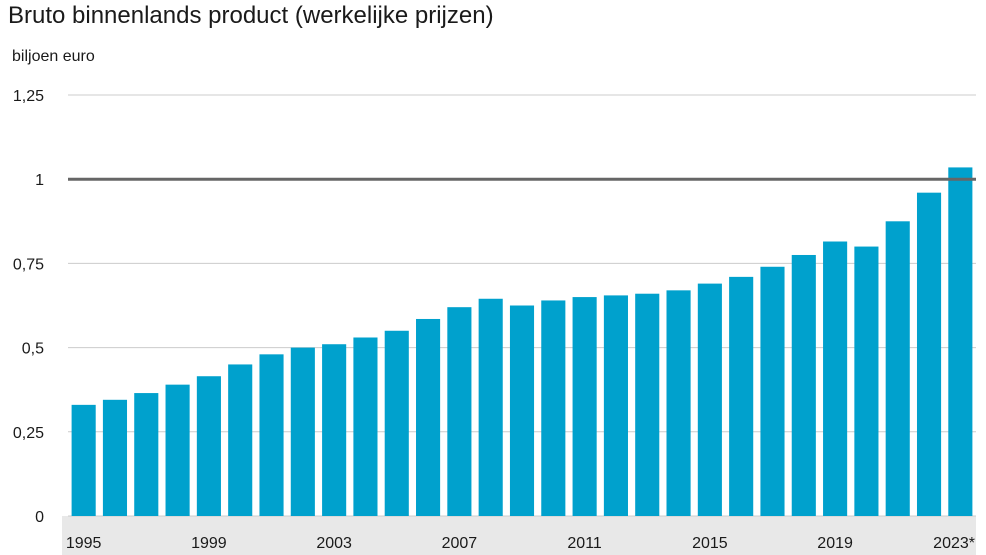 Image resolution: width=986 pixels, height=555 pixels. I want to click on x-tick-label: 2007, so click(460, 543).